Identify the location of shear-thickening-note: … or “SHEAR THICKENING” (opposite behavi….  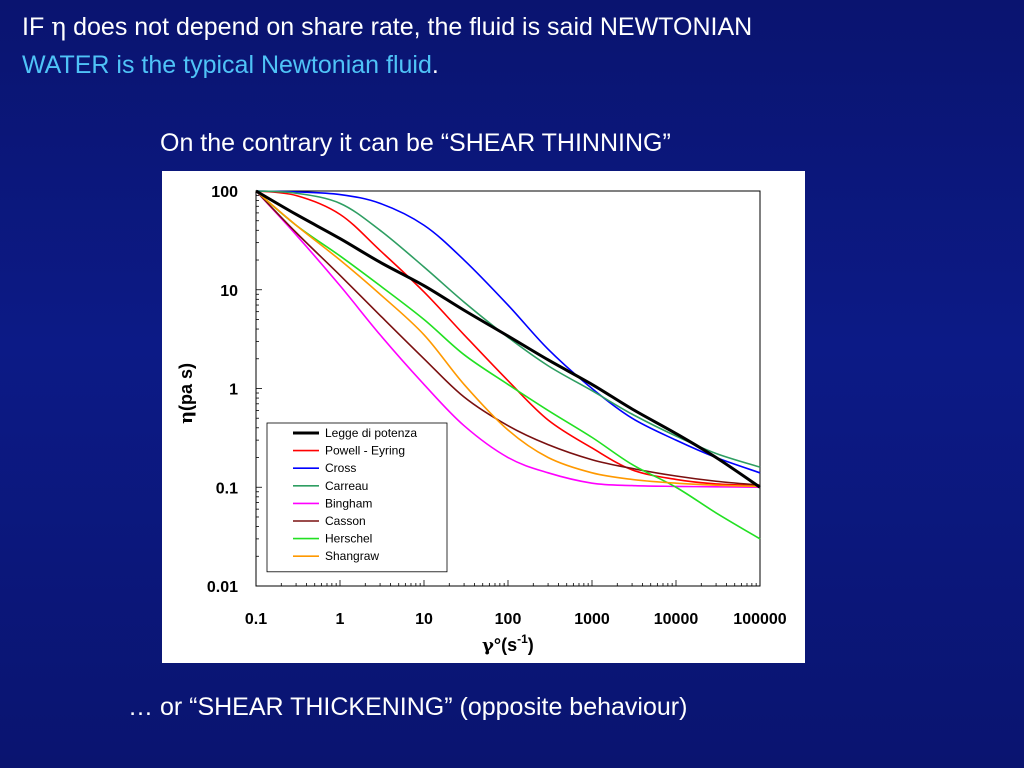
(408, 707).